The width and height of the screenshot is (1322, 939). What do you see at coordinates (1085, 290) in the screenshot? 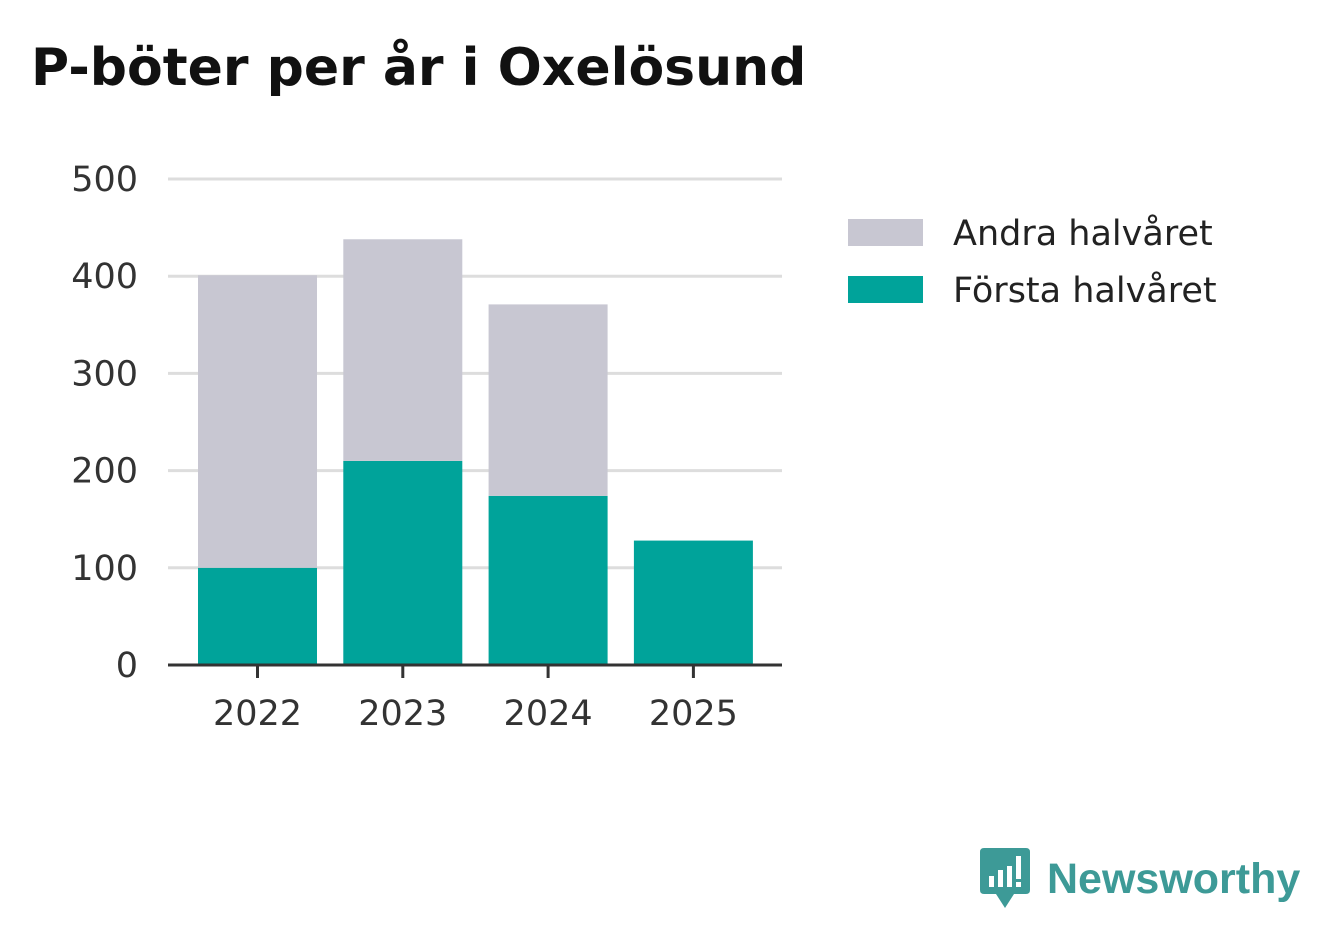
I see `legend-label: Första halvåret` at bounding box center [1085, 290].